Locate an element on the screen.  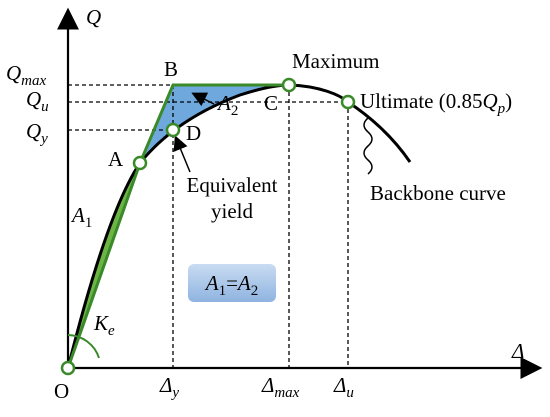
y-tick: Qmax is located at coordinates (26, 75).